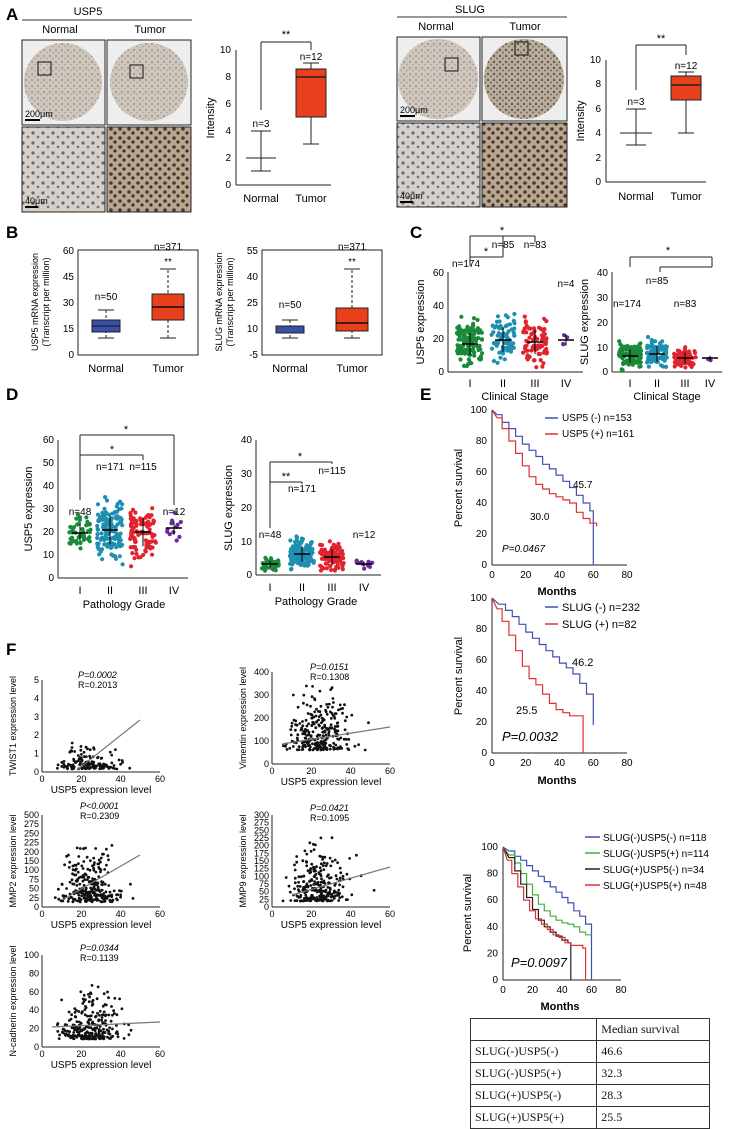 The height and width of the screenshot is (1129, 750). What do you see at coordinates (566, 384) in the screenshot?
I see `x-tick: IV` at bounding box center [566, 384].